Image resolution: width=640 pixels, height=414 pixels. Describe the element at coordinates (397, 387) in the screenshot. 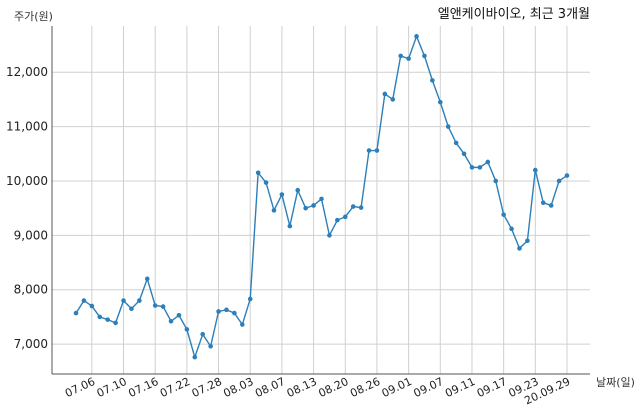

I see `x-tick-label: 09.01` at that location.